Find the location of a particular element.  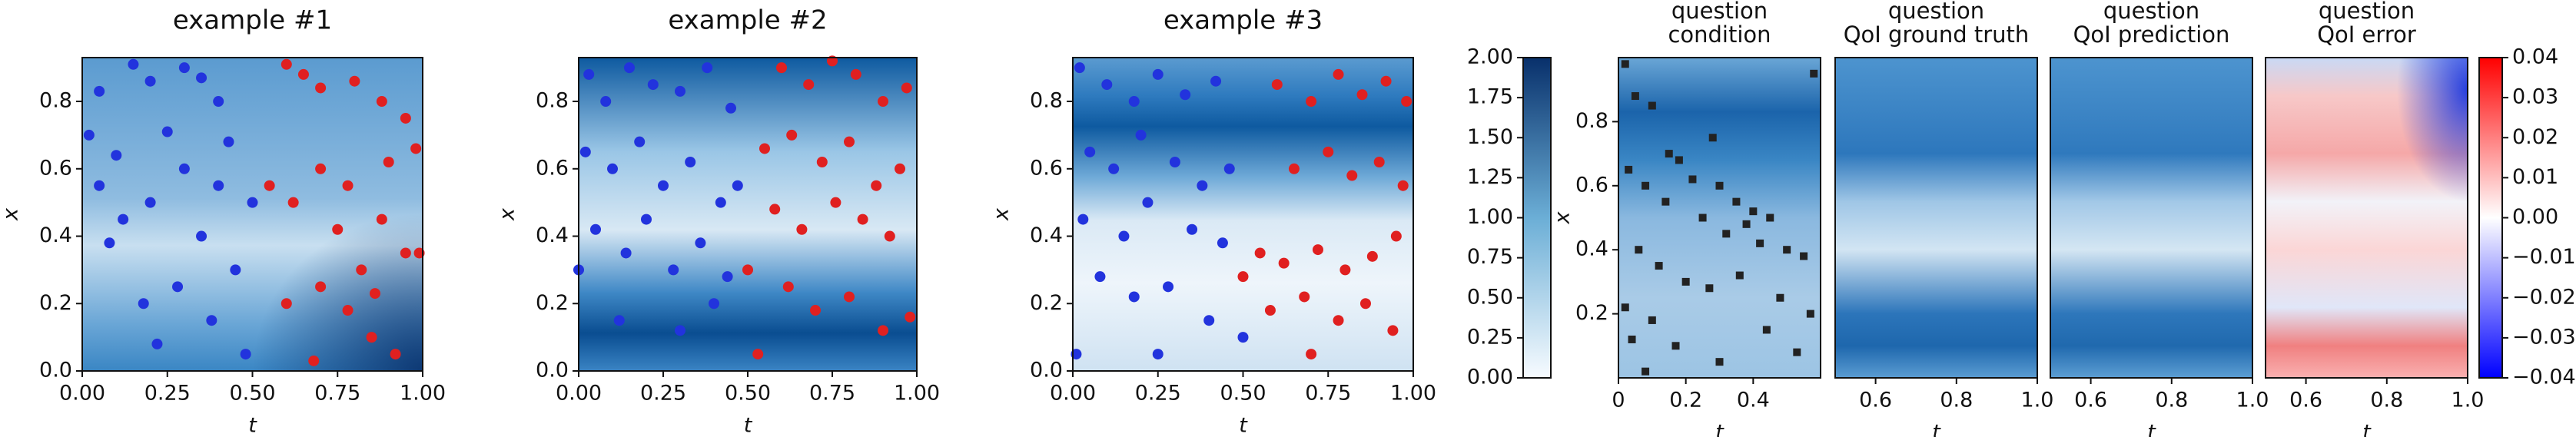

x-tick-label: 0.25 is located at coordinates (1158, 394).